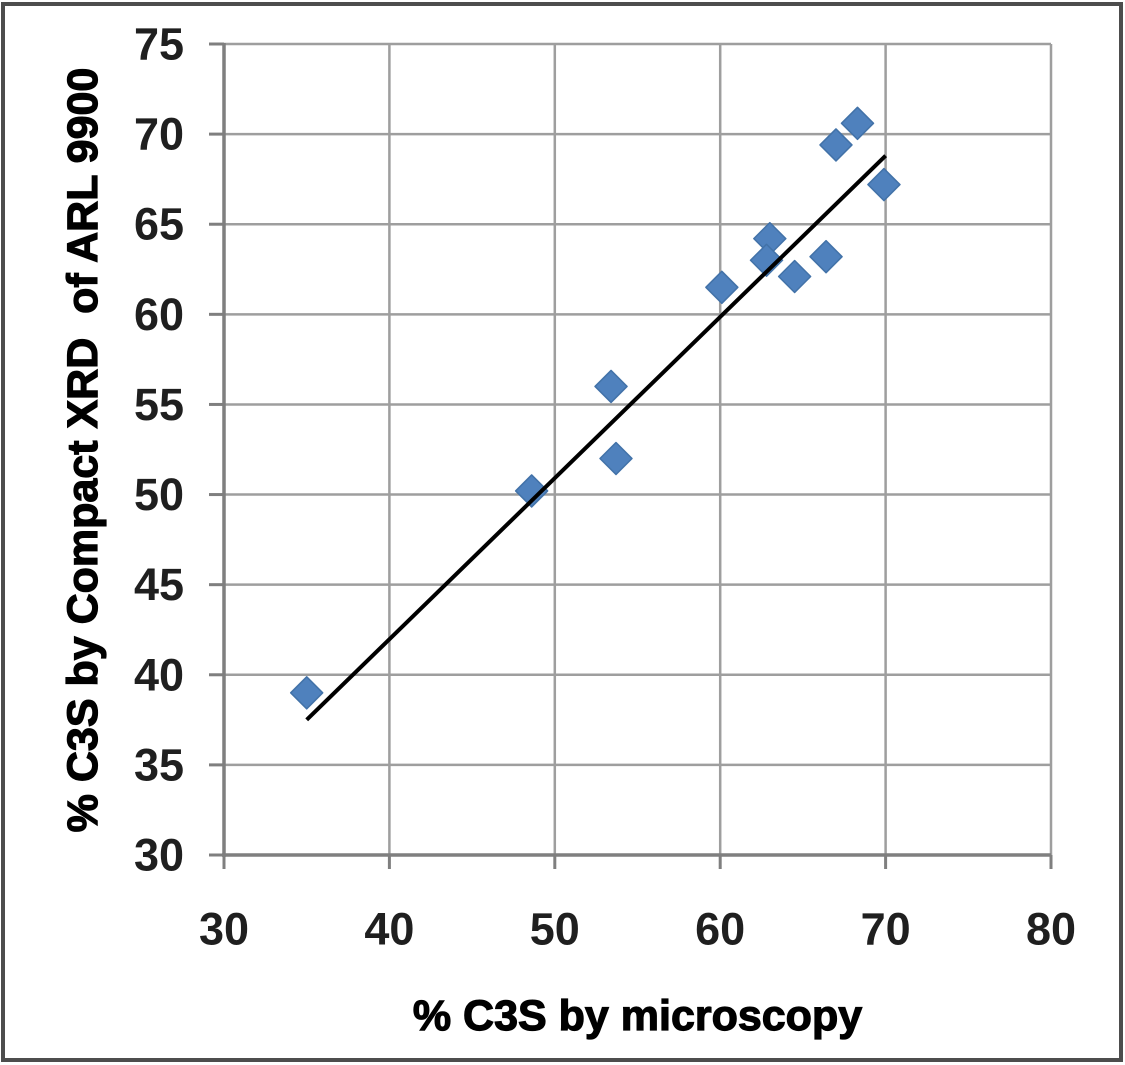 Image resolution: width=1125 pixels, height=1065 pixels. What do you see at coordinates (637, 1015) in the screenshot?
I see `x-axis-title: % C3S by microscopy` at bounding box center [637, 1015].